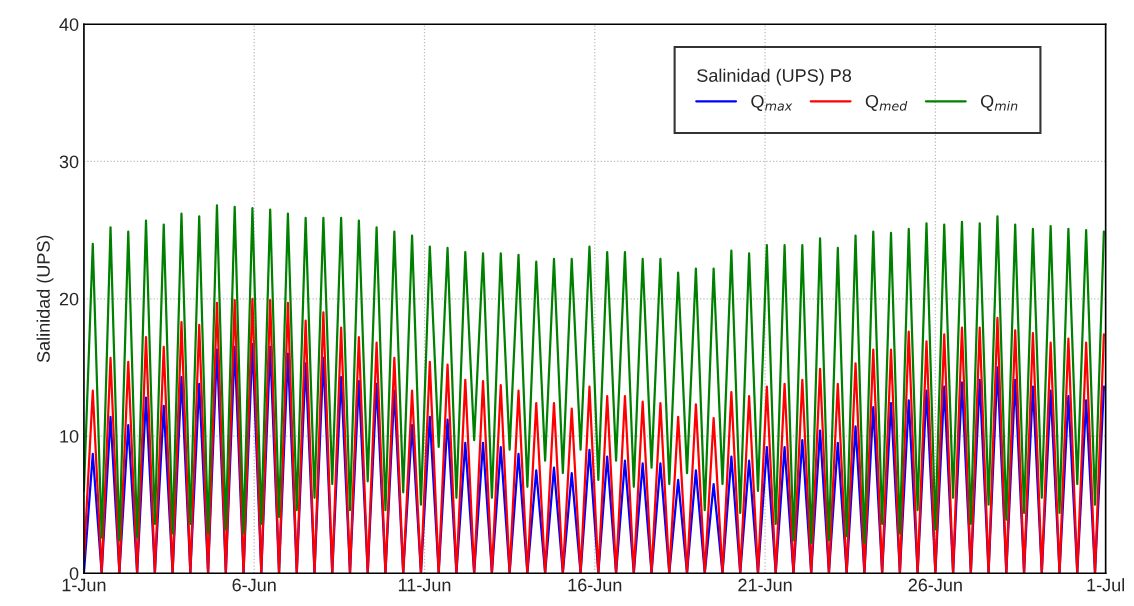 The image size is (1134, 606). Describe the element at coordinates (69, 299) in the screenshot. I see `y-tick-label: 20` at that location.